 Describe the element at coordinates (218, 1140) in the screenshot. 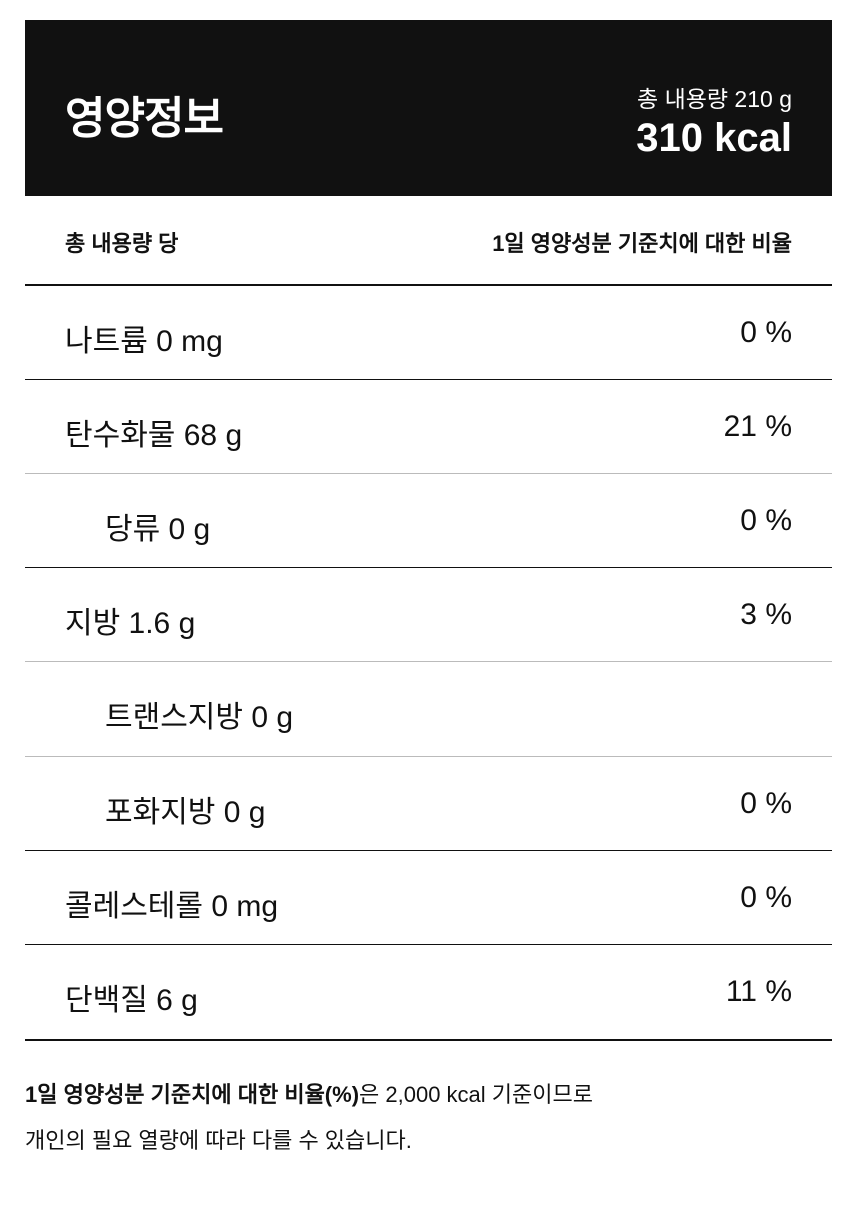

I see `footnote-line2: 개인의 필요 열량에 따라 다를 수 있습니다.` at that location.